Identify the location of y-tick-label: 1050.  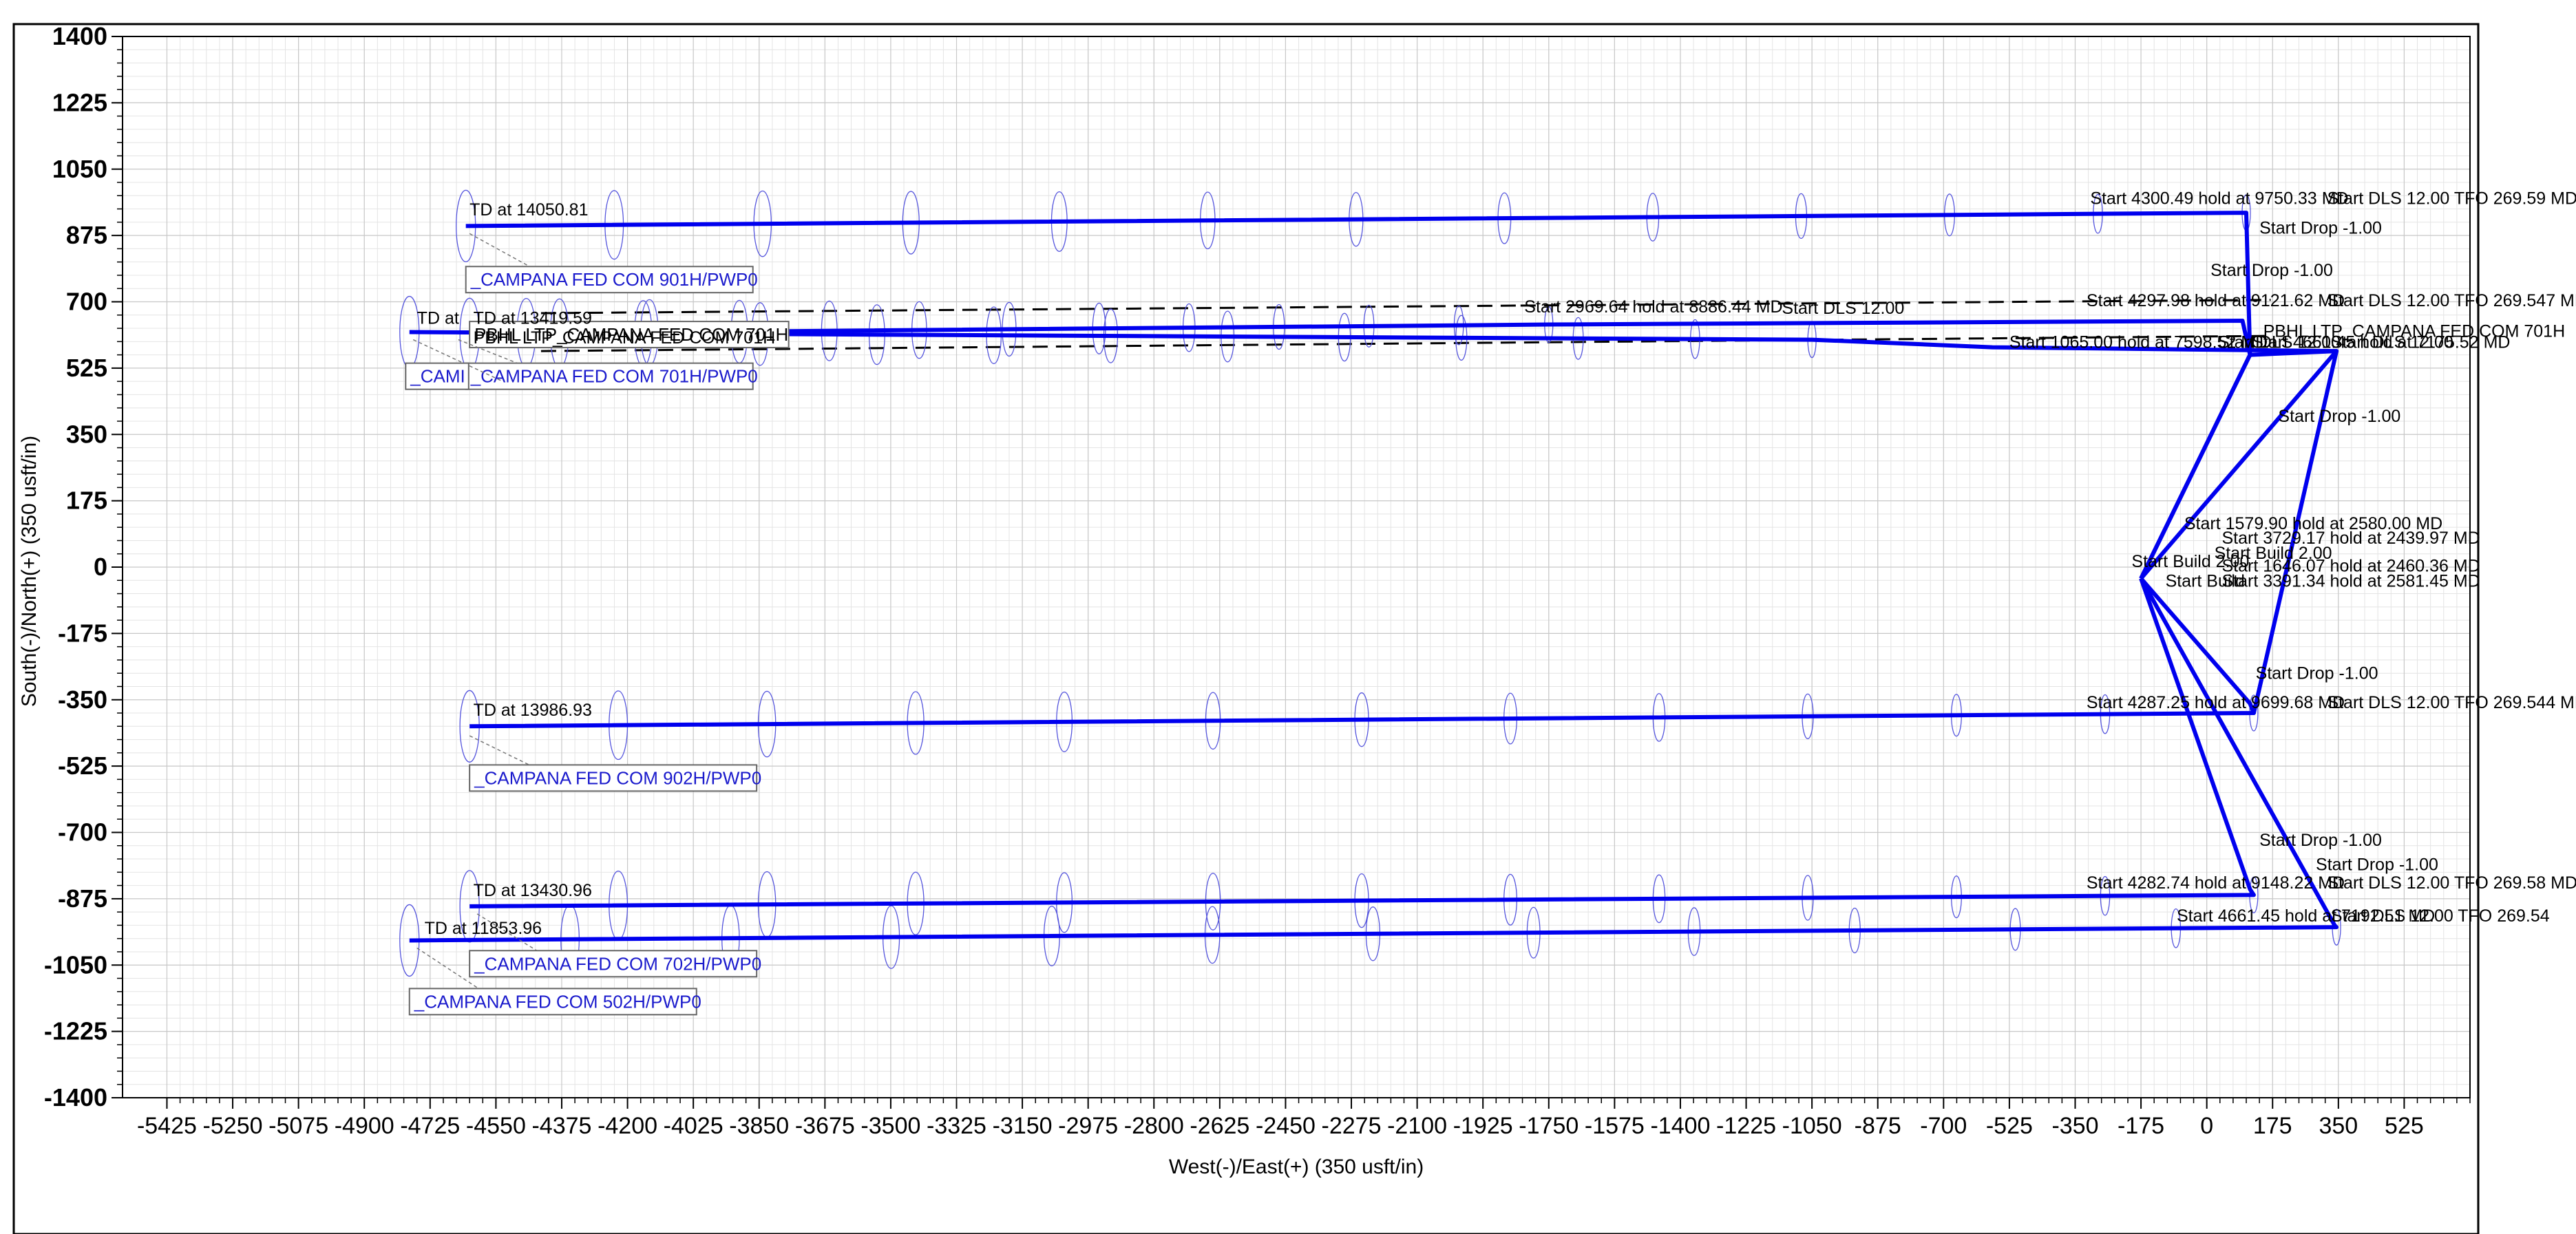
(79, 169).